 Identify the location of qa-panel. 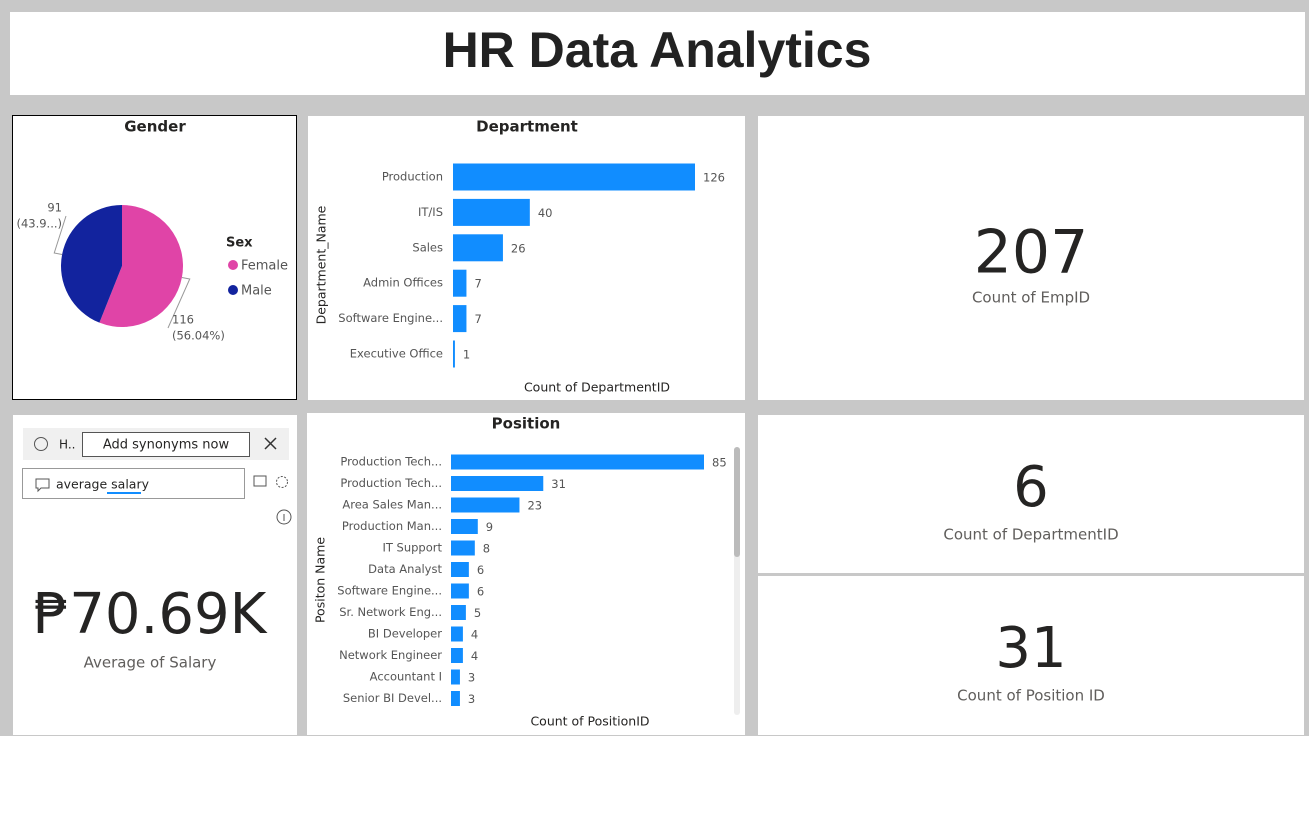
(155, 575).